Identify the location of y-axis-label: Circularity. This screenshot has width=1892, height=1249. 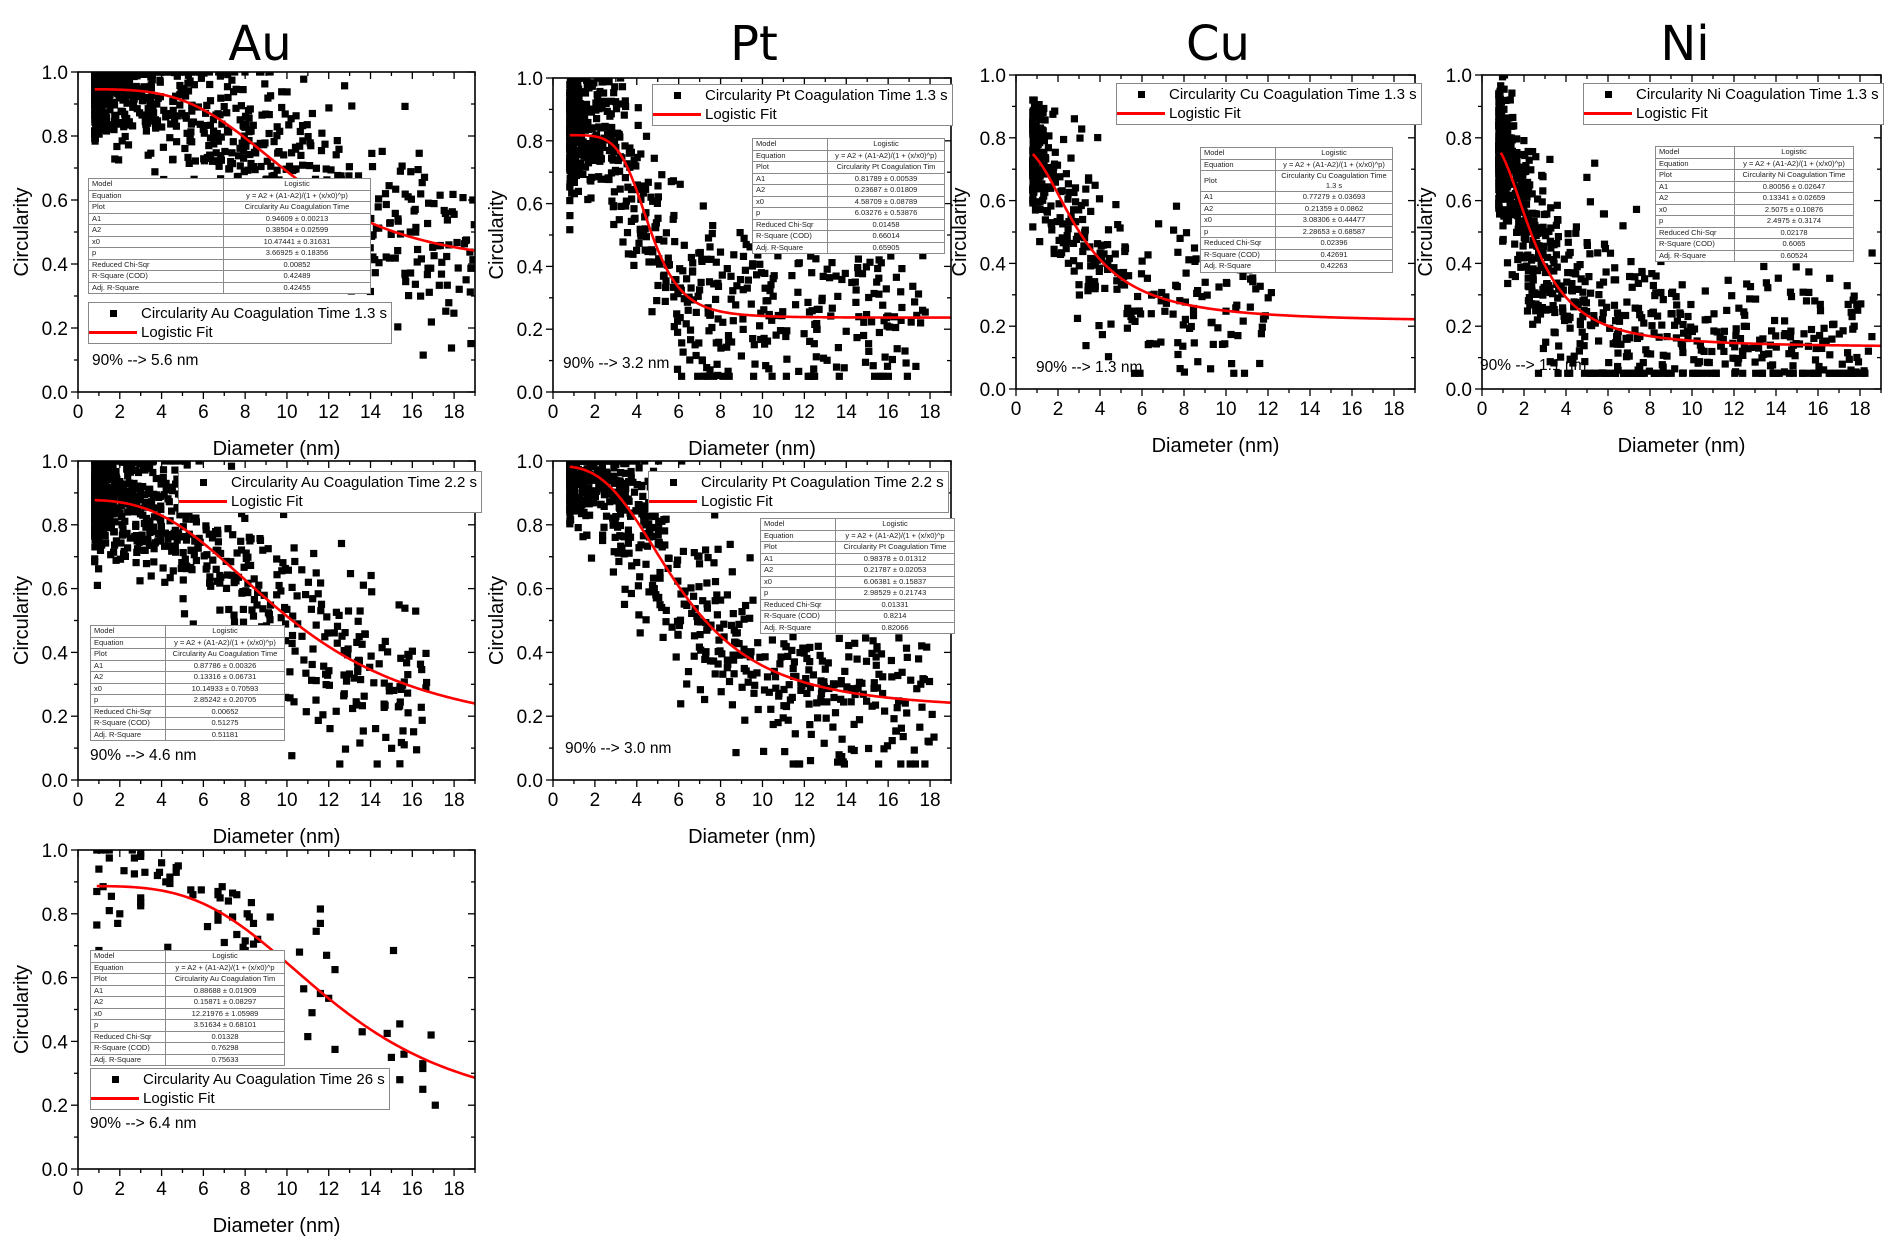
(22, 620).